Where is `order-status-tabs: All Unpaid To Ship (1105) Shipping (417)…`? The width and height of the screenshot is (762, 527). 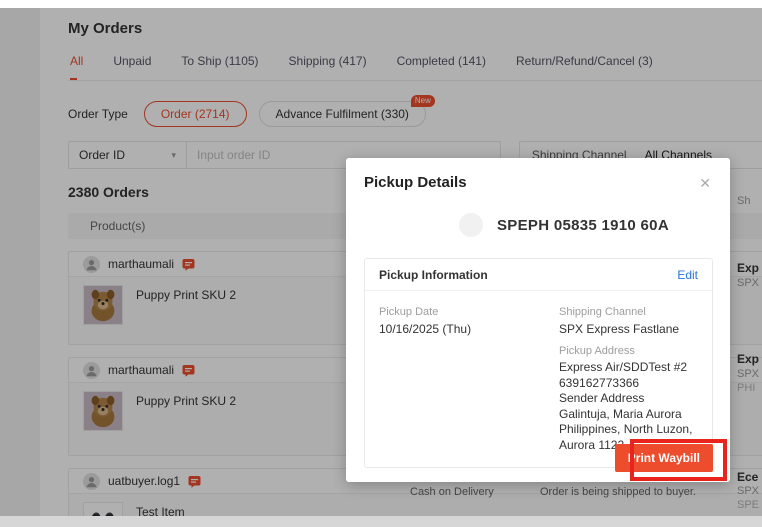
order-status-tabs: All Unpaid To Ship (1105) Shipping (417)… is located at coordinates (415, 65).